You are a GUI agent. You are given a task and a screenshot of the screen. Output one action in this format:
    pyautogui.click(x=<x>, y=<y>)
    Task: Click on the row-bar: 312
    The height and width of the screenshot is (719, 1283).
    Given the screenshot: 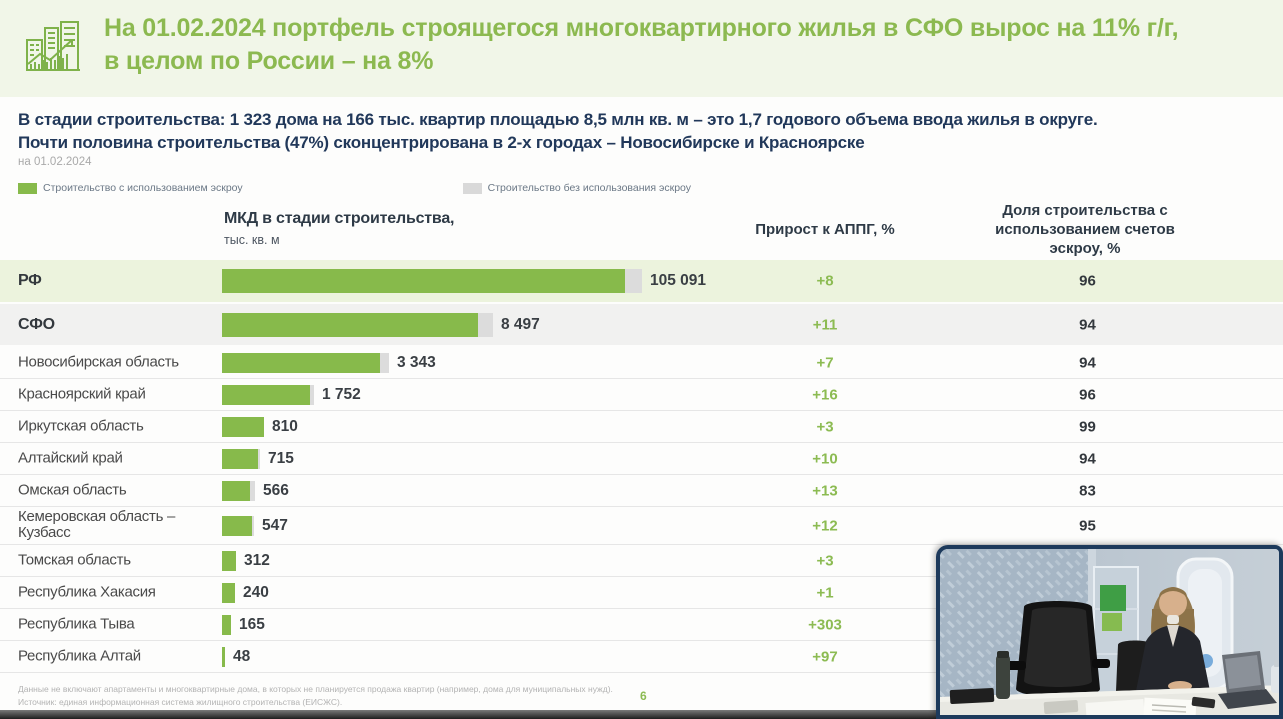 What is the action you would take?
    pyautogui.click(x=482, y=561)
    